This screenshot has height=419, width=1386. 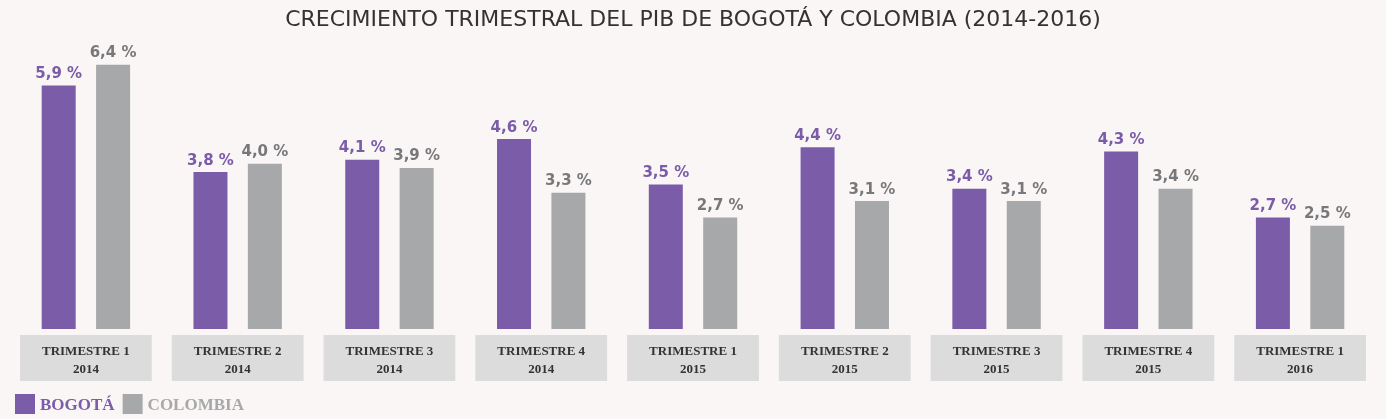 What do you see at coordinates (693, 18) in the screenshot?
I see `chart-title: CRECIMIENTO TRIMESTRAL DEL PIB DE BOGOTÁ Y COLOMBIA (2014-2016)` at bounding box center [693, 18].